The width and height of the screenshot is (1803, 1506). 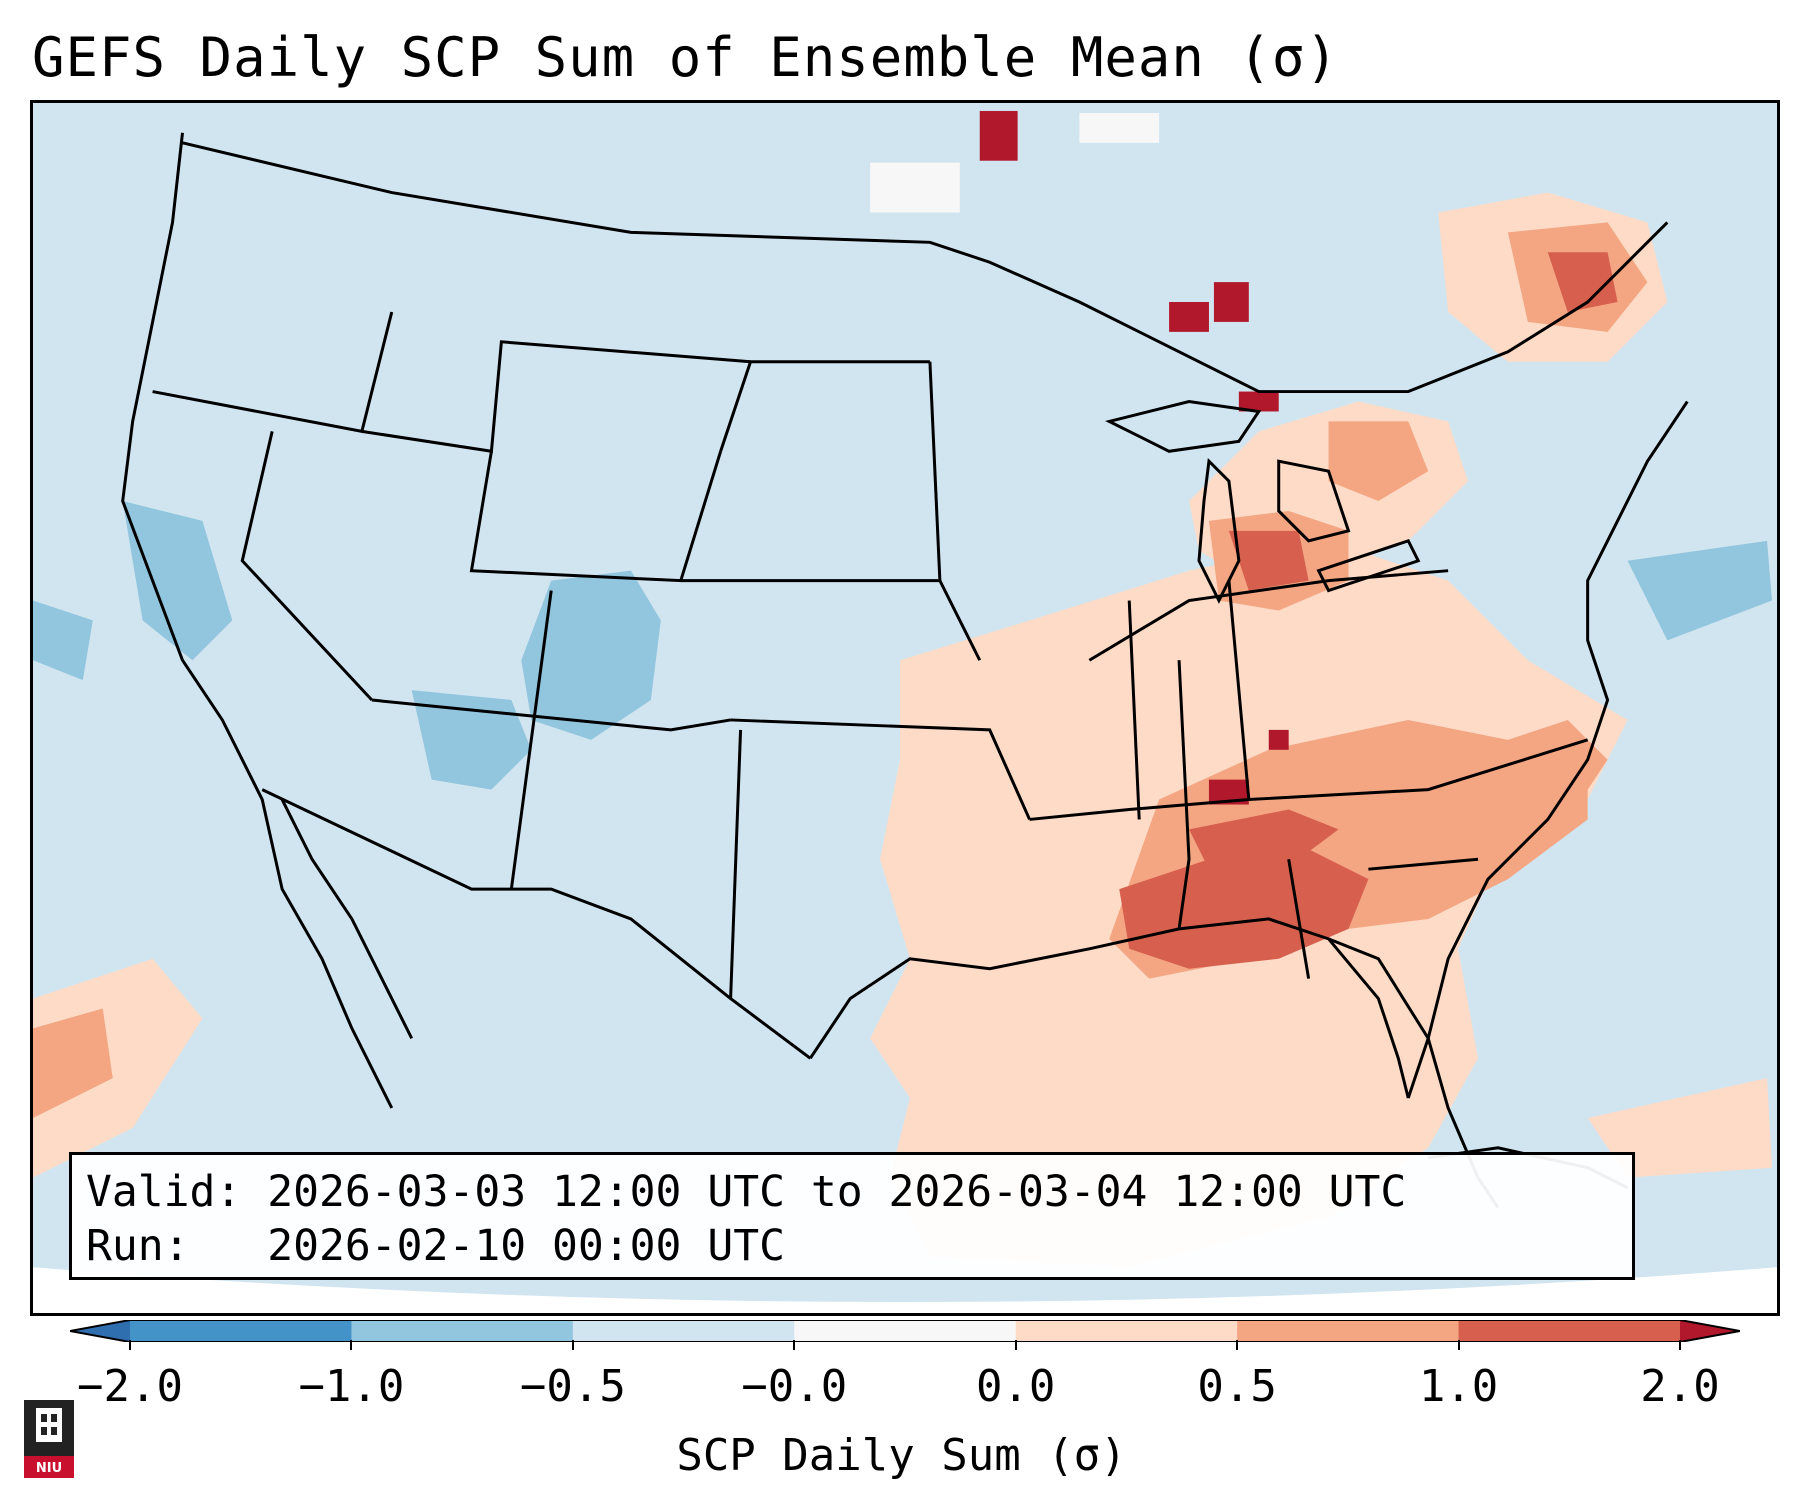 What do you see at coordinates (591, 655) in the screenshot?
I see `southwest-negative-region` at bounding box center [591, 655].